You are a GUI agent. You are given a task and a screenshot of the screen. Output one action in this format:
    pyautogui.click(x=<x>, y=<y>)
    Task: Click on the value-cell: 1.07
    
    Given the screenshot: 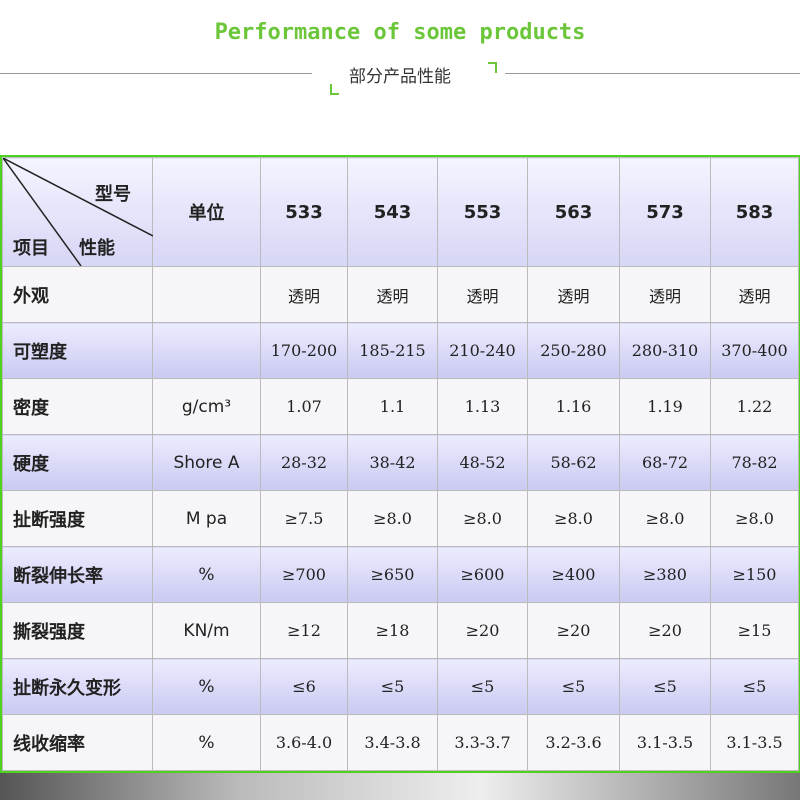 What is the action you would take?
    pyautogui.click(x=304, y=406)
    